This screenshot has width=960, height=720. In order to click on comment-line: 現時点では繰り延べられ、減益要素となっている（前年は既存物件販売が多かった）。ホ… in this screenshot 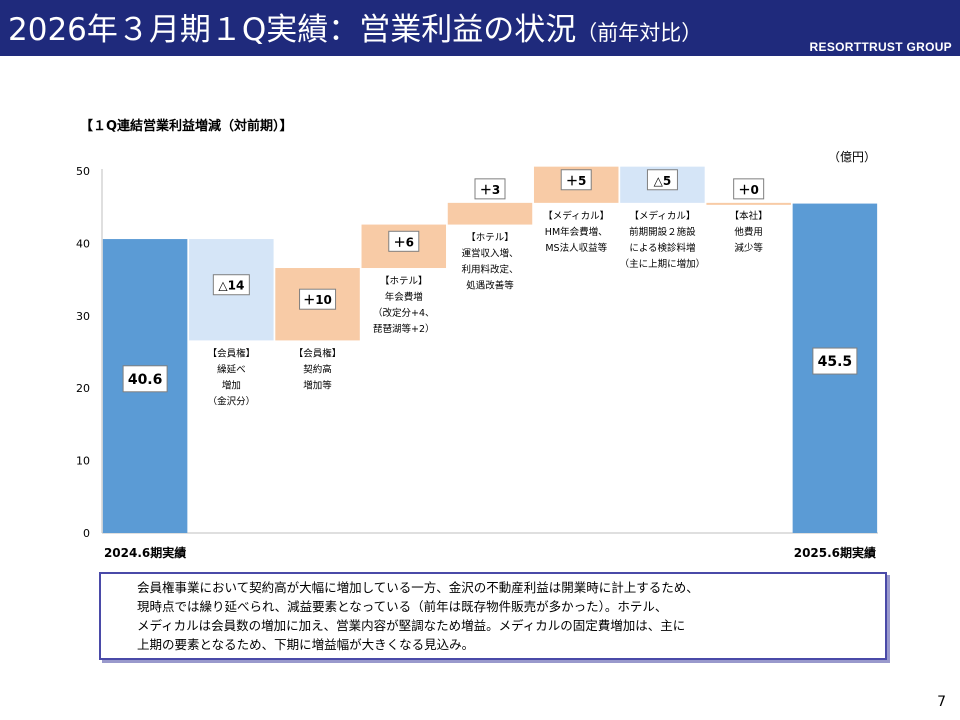, I will do `click(402, 606)`.